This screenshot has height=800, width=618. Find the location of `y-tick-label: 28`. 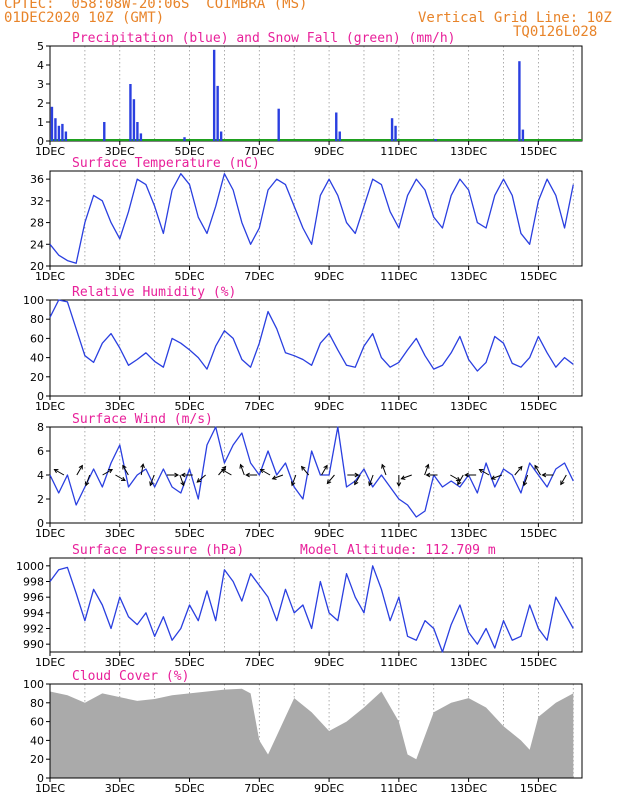

y-tick-label: 28 is located at coordinates (37, 223).